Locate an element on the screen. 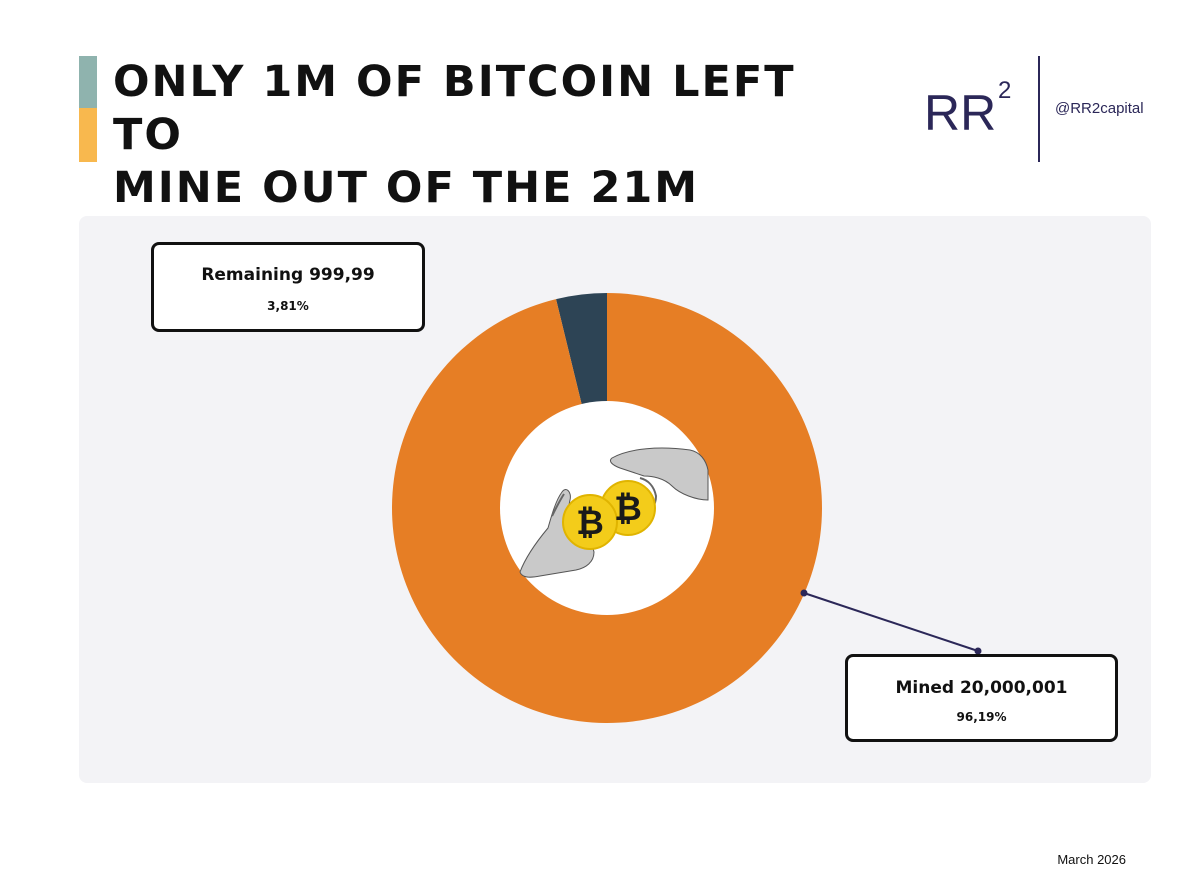 The width and height of the screenshot is (1200, 894). hands-bitcoin-icon: ₿ ₿ is located at coordinates (614, 512).